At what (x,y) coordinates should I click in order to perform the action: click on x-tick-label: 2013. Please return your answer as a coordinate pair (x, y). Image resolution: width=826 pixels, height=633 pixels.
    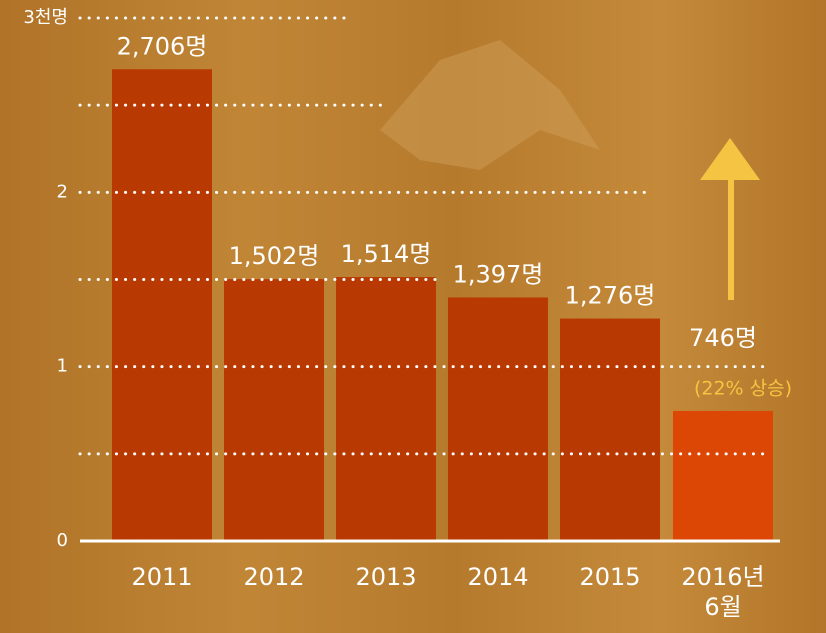
    Looking at the image, I should click on (386, 577).